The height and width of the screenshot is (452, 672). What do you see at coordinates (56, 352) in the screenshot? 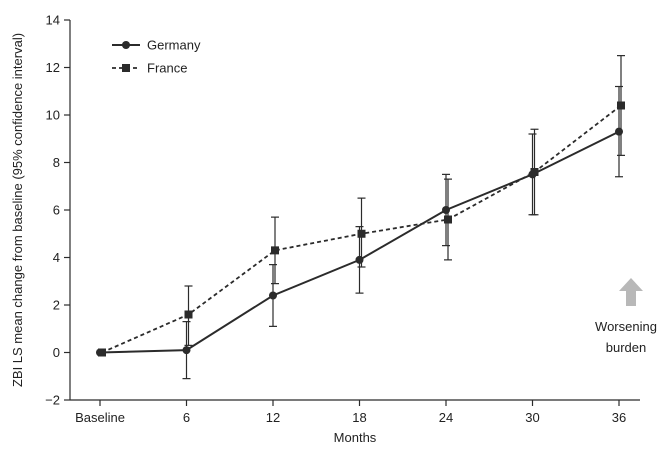
I see `y-tick-label: 0` at bounding box center [56, 352].